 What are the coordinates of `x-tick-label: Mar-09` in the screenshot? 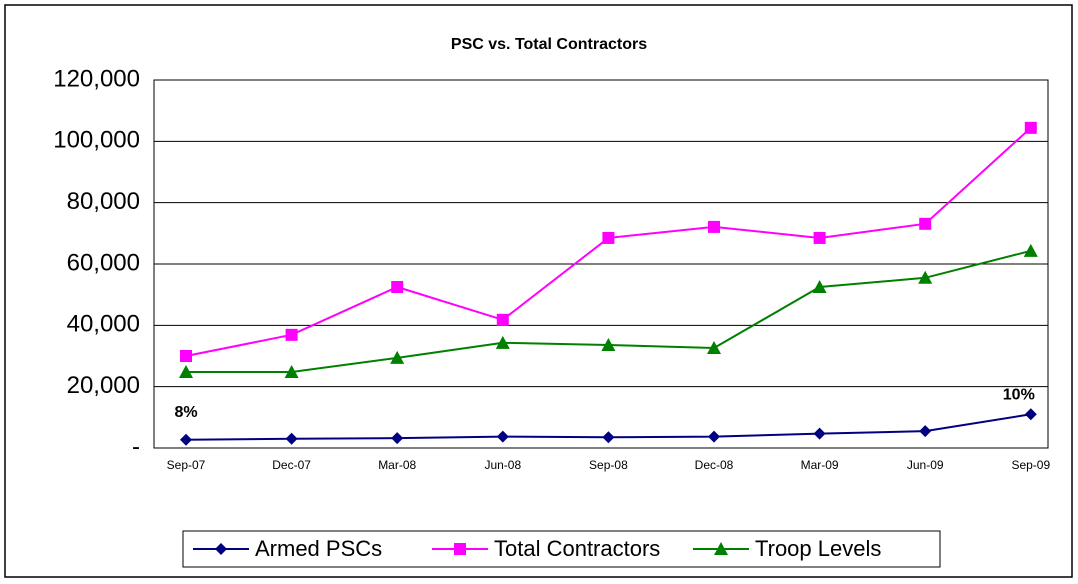 It's located at (820, 465).